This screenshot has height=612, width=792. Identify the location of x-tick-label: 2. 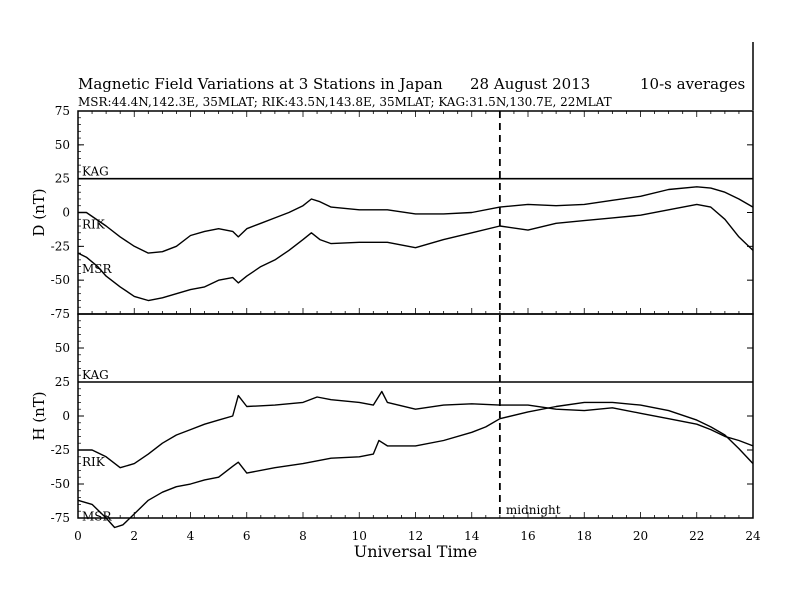
(134, 536).